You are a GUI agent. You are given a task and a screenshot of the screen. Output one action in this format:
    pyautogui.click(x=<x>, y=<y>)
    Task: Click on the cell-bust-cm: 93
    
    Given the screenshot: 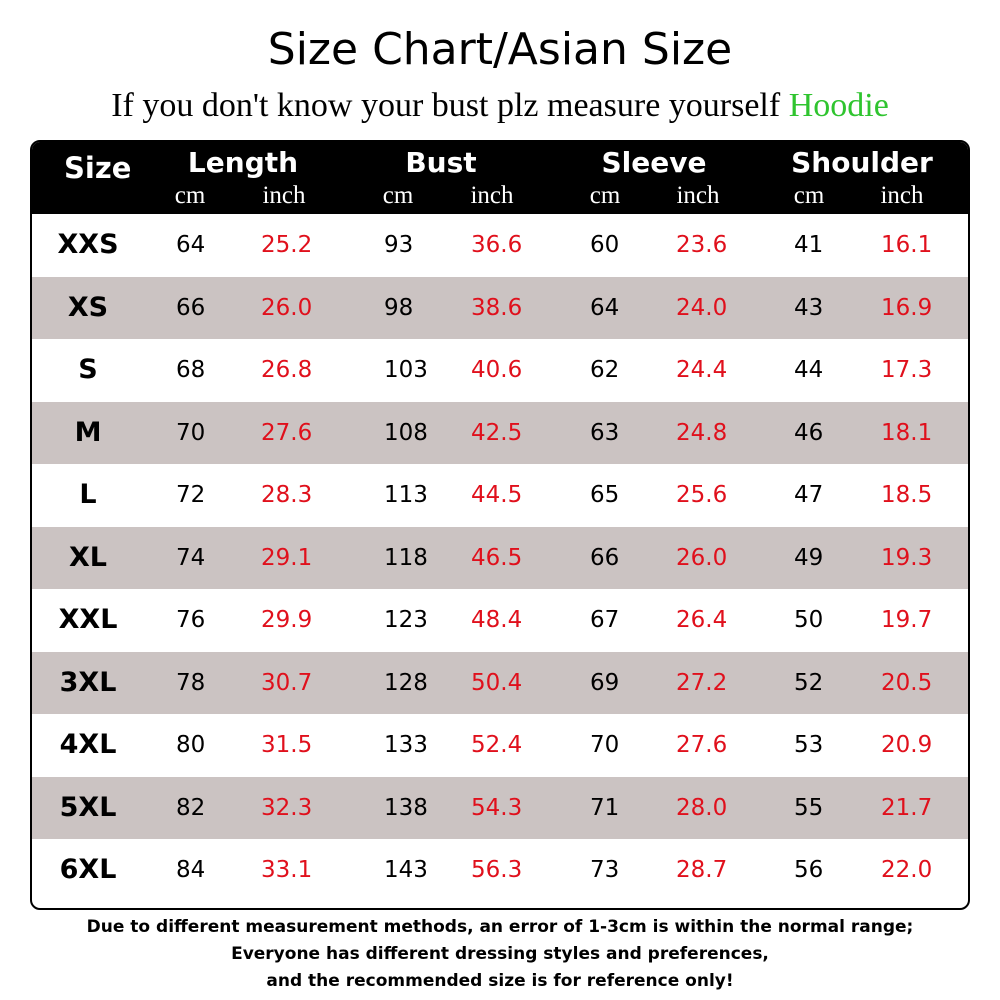 What is the action you would take?
    pyautogui.click(x=399, y=245)
    